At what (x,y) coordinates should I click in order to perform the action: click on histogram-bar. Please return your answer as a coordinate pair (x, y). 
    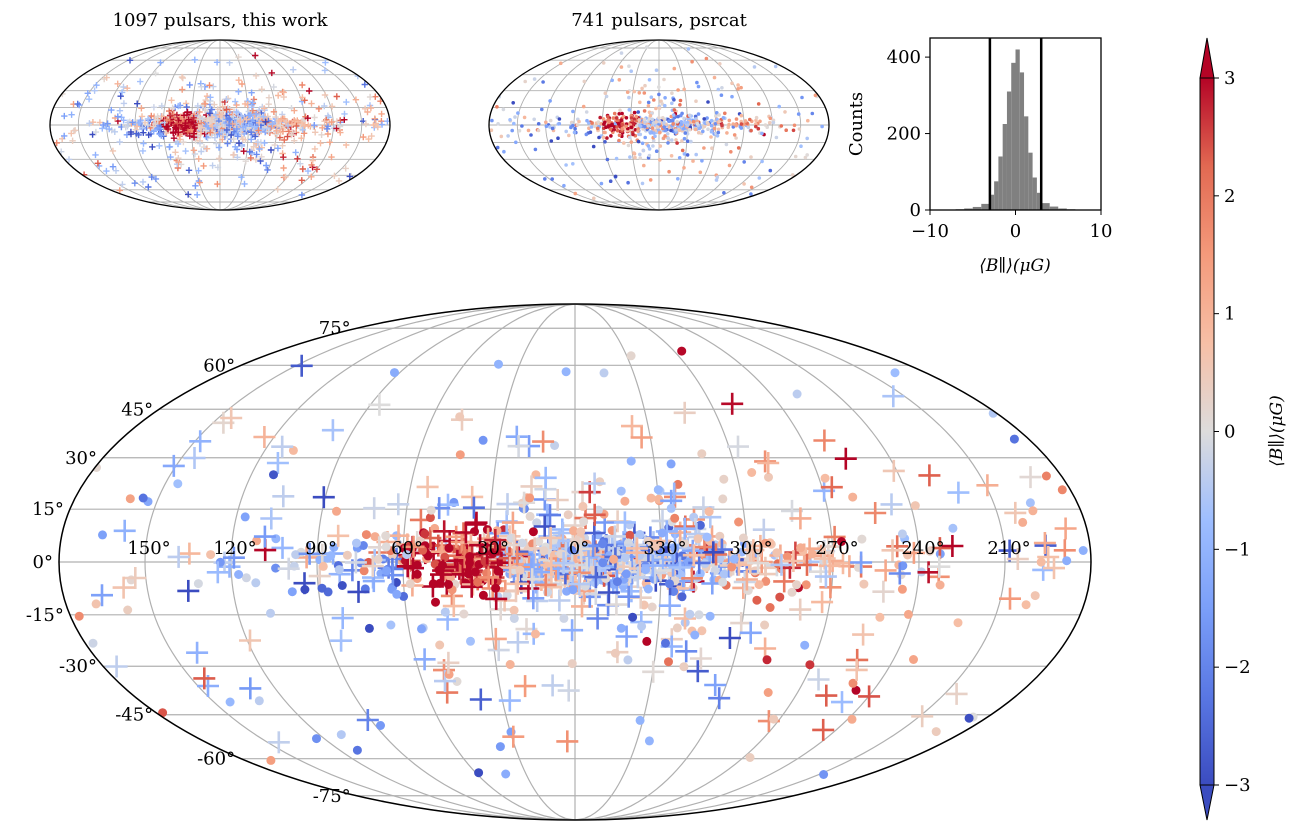
    Looking at the image, I should click on (1030, 181).